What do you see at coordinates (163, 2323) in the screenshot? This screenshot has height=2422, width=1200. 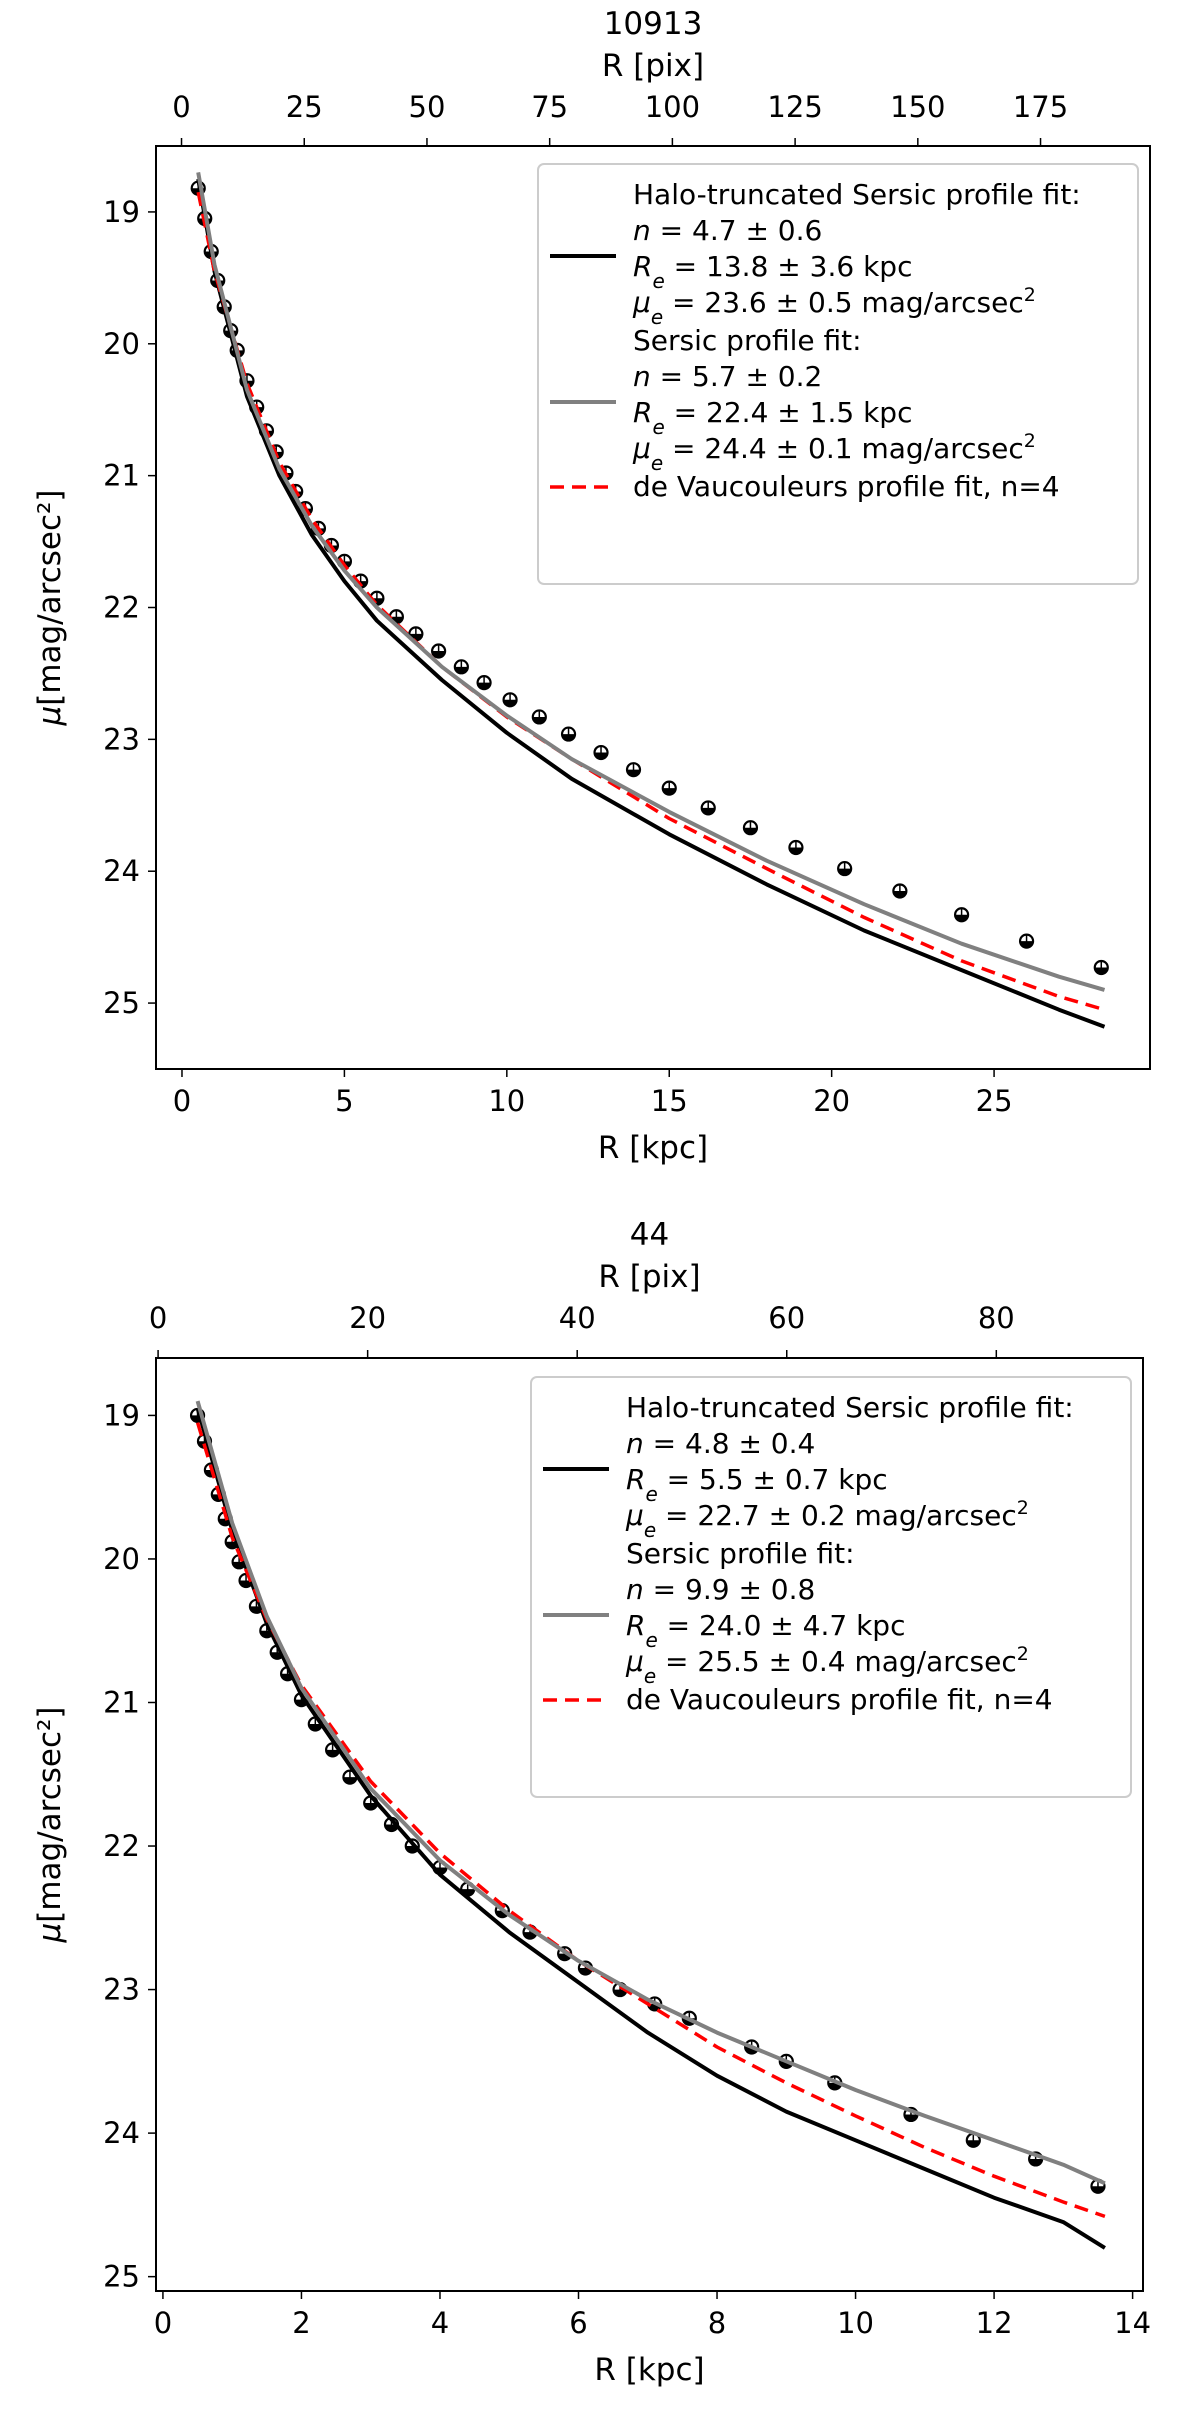 I see `x-tick-label: 0` at bounding box center [163, 2323].